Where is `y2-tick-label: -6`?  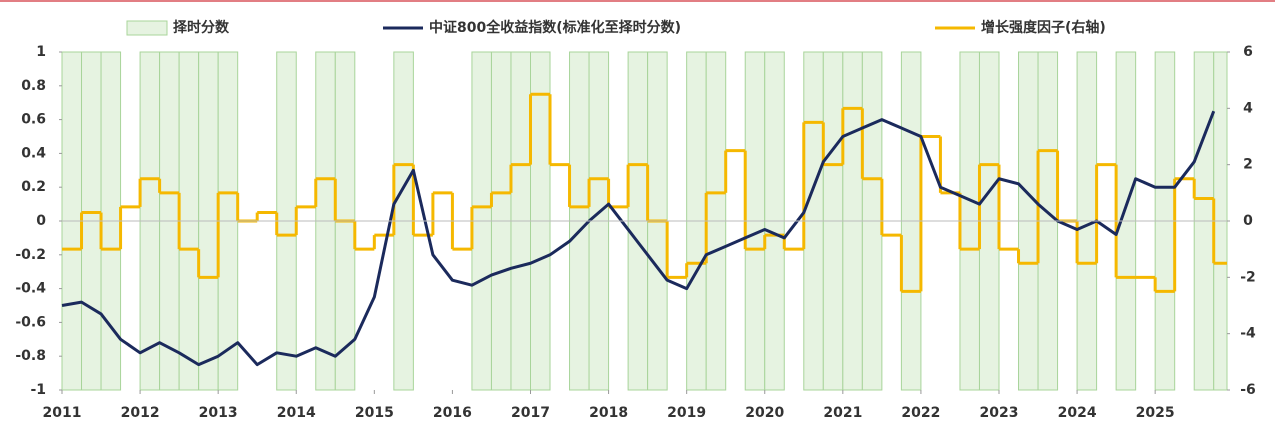
y2-tick-label: -6 is located at coordinates (1248, 390).